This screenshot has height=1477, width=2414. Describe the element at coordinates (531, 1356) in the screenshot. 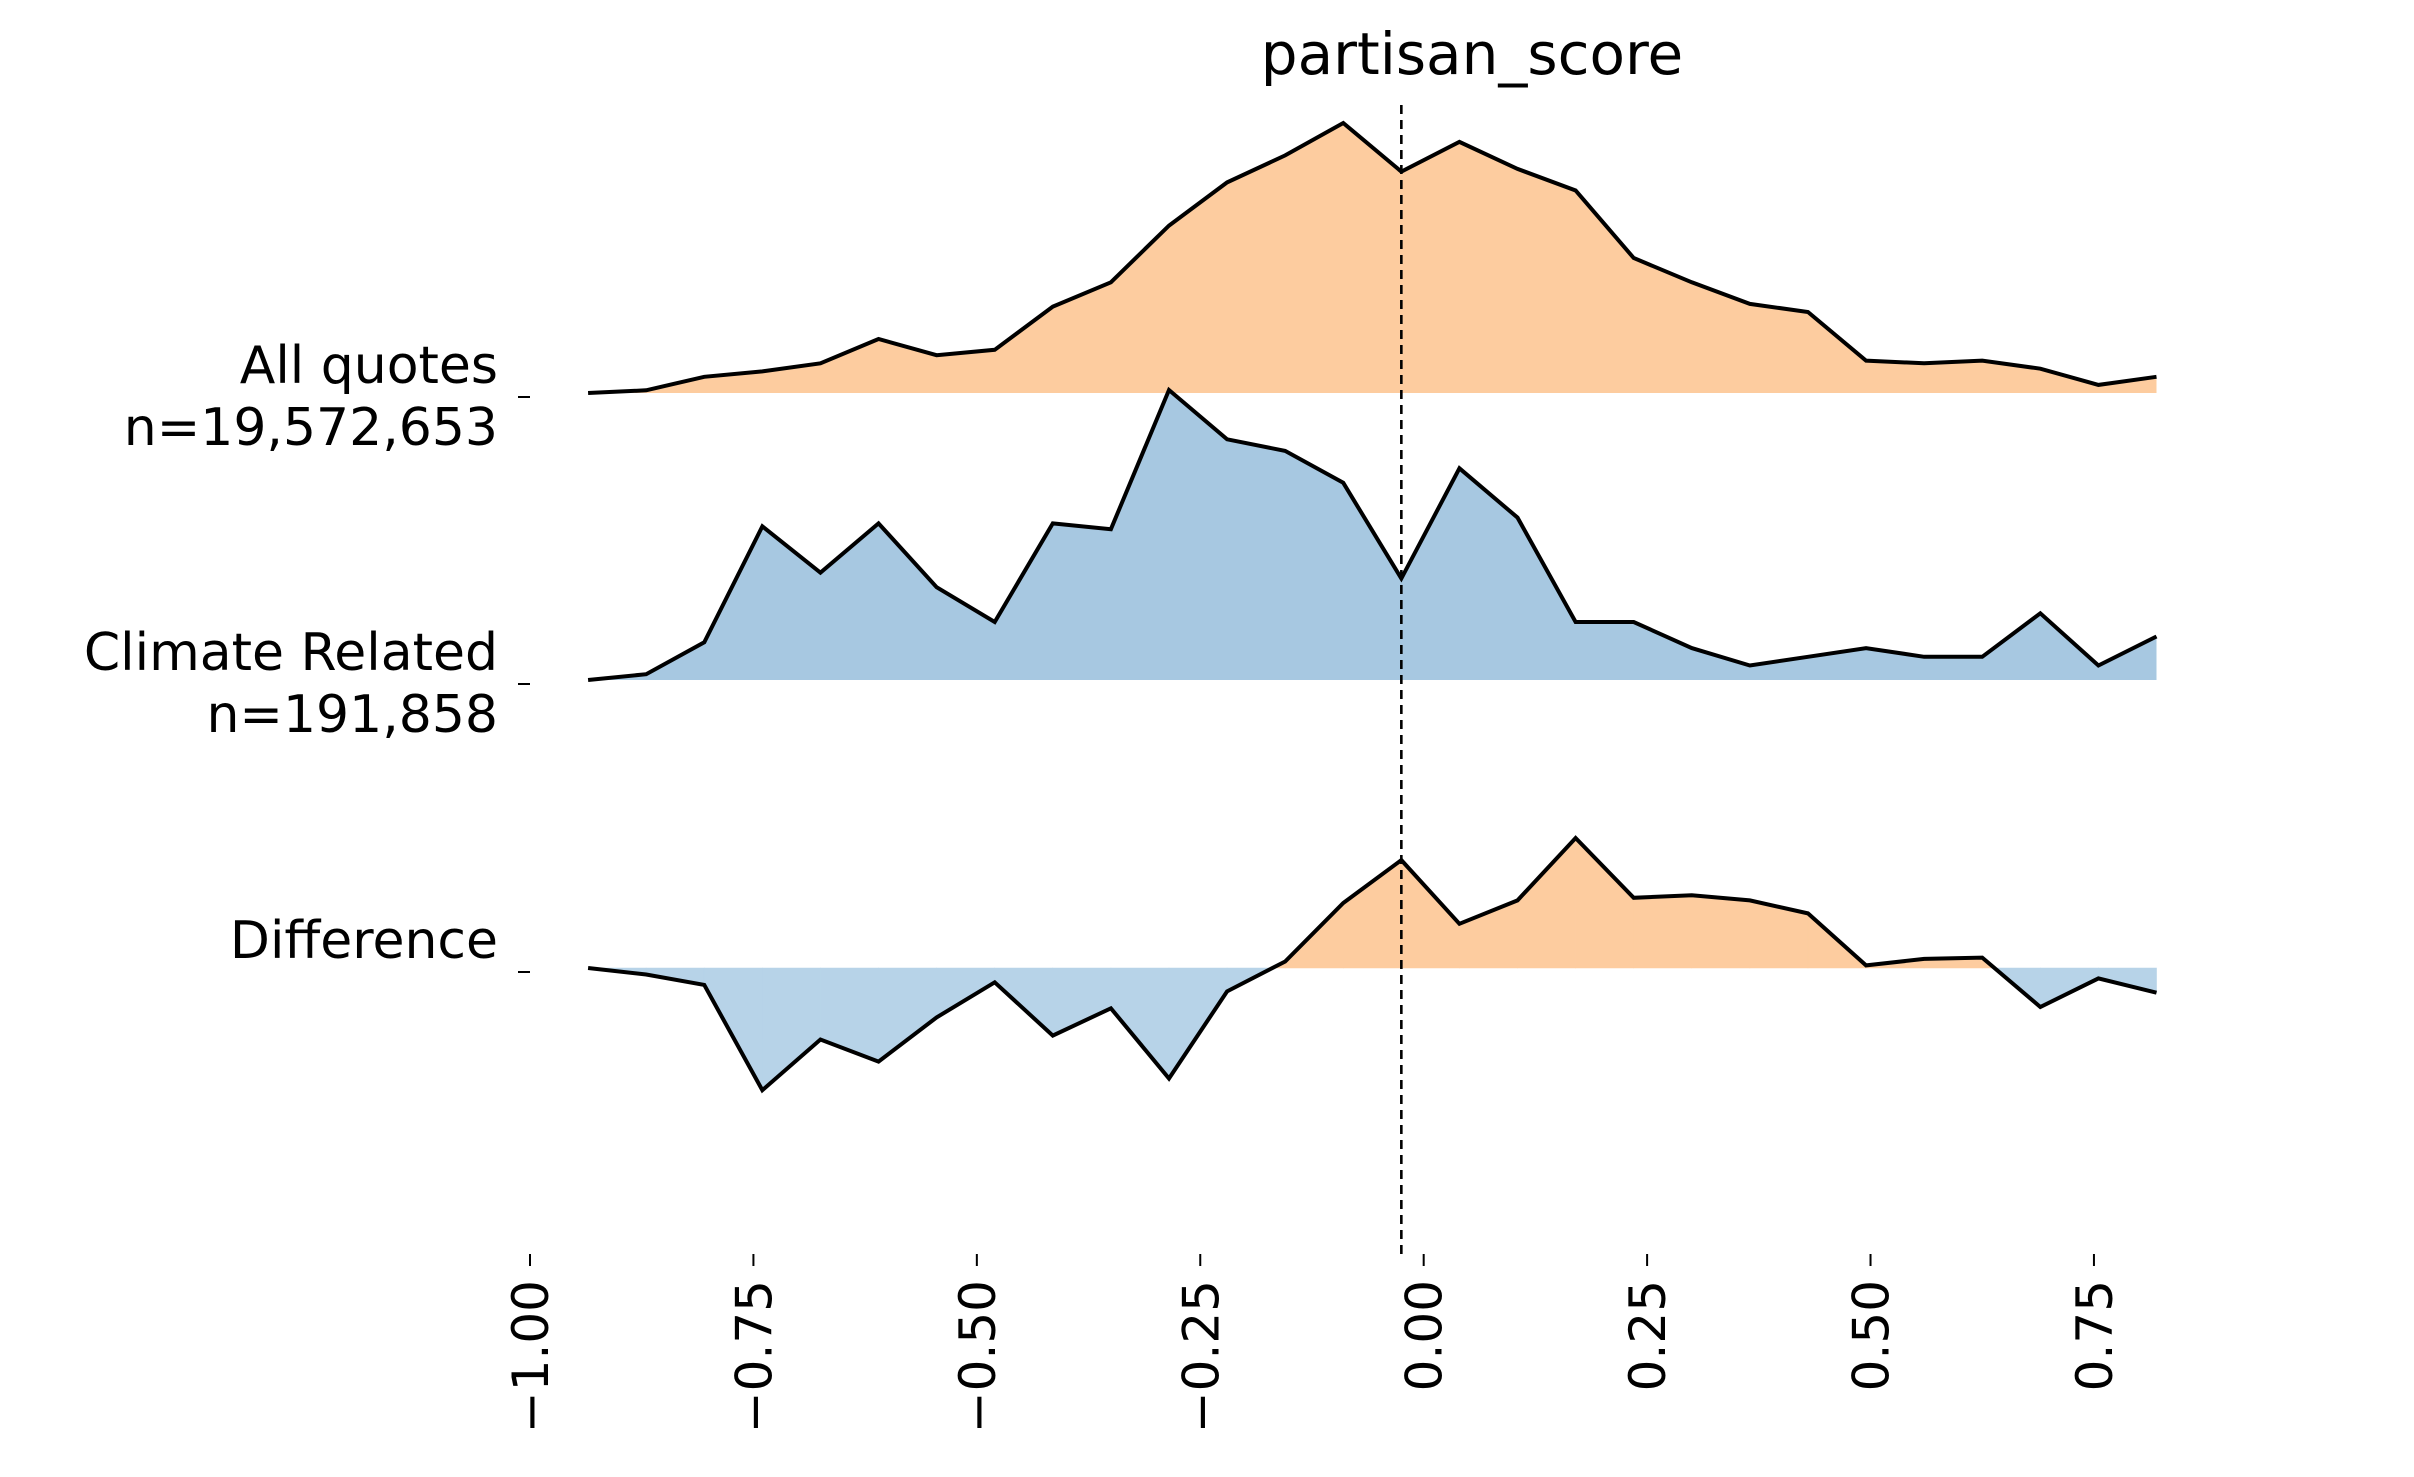

I see `x-tick-label: −1.00` at that location.